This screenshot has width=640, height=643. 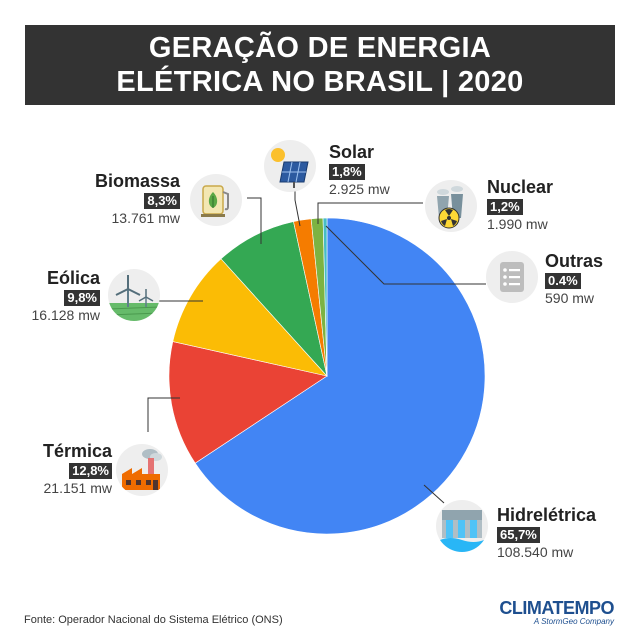 What do you see at coordinates (65, 315) in the screenshot?
I see `slice-value: 16.128 mw` at bounding box center [65, 315].